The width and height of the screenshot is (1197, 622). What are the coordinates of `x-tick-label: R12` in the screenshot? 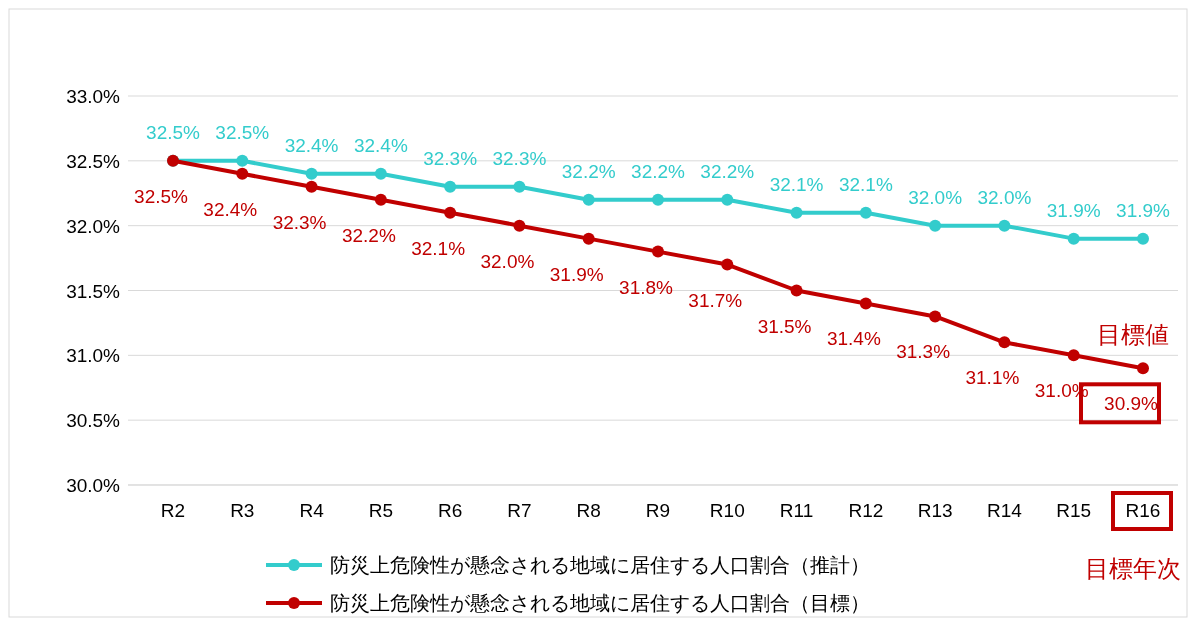 It's located at (866, 510).